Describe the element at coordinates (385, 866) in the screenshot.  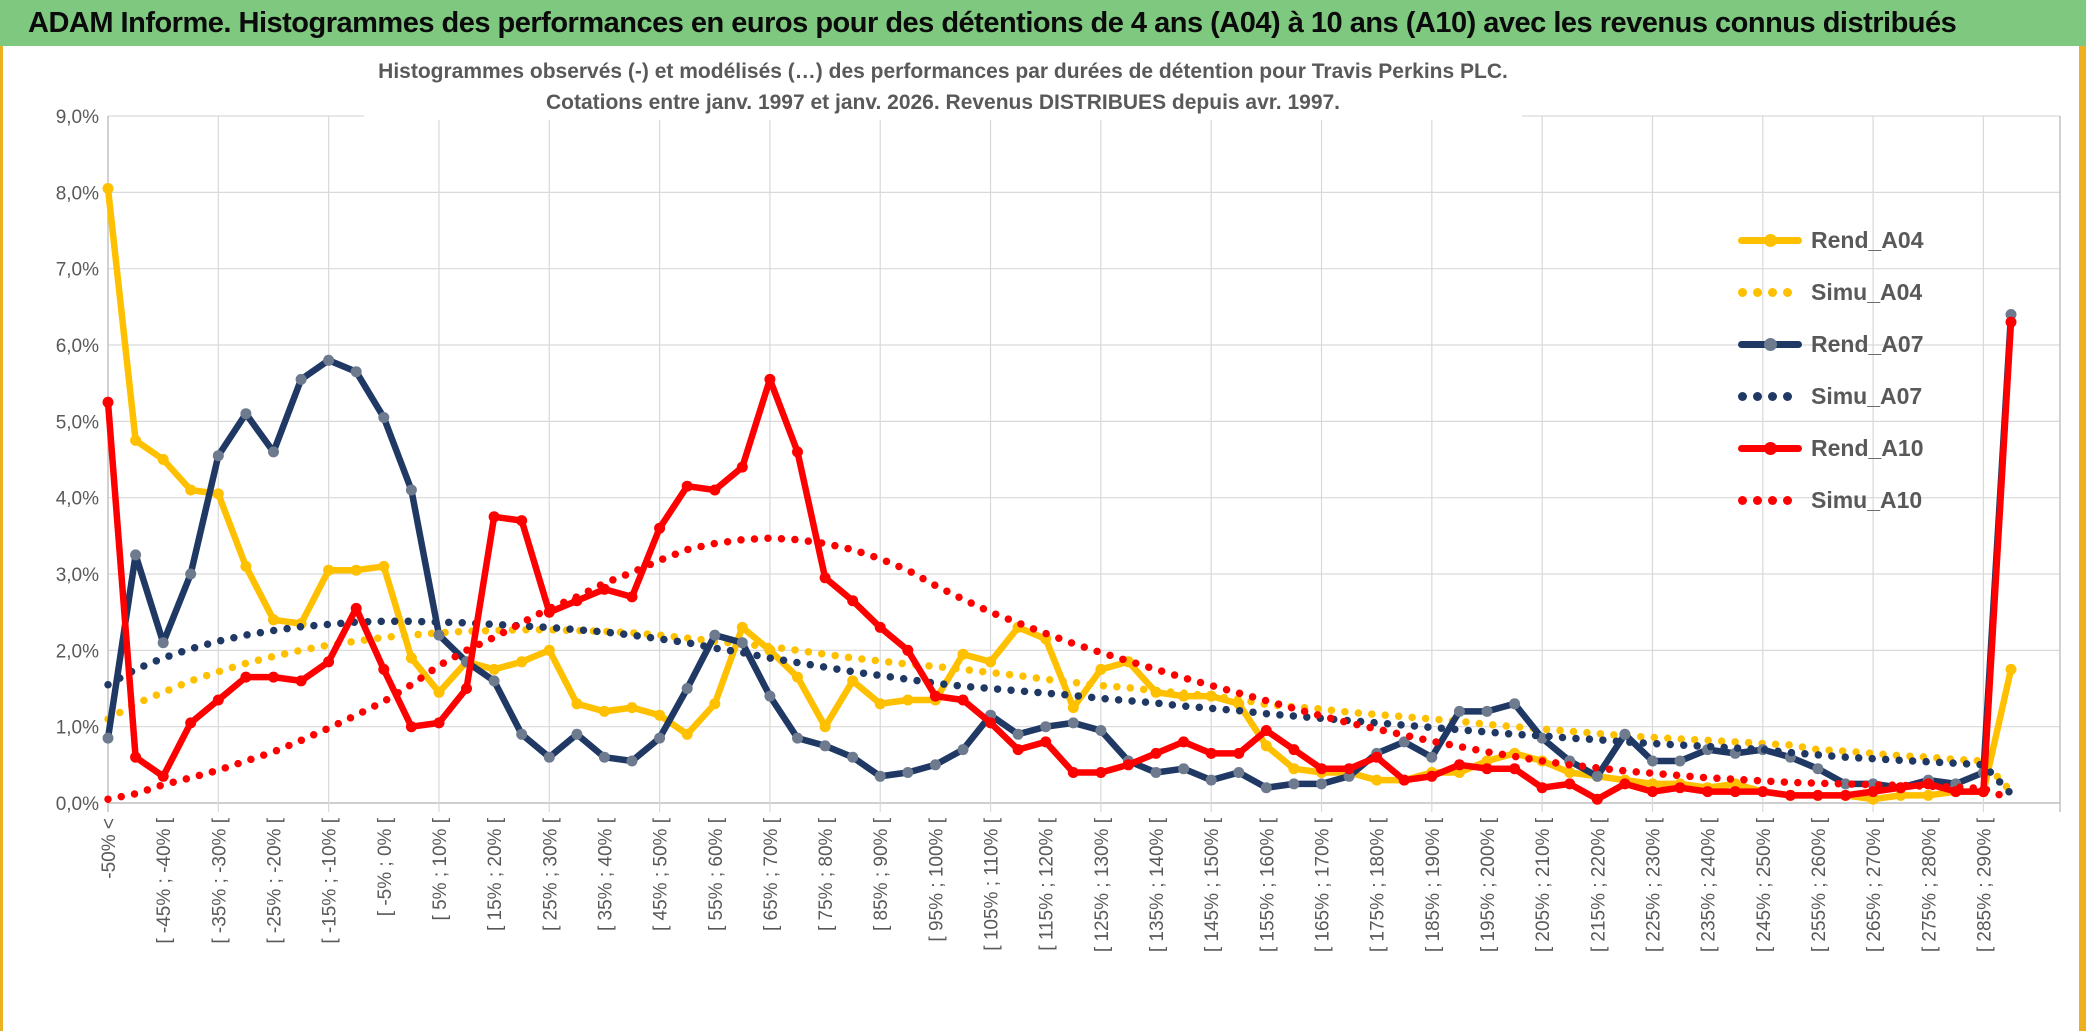
I see `x-axis-label: [ -5% ; 0% [` at that location.